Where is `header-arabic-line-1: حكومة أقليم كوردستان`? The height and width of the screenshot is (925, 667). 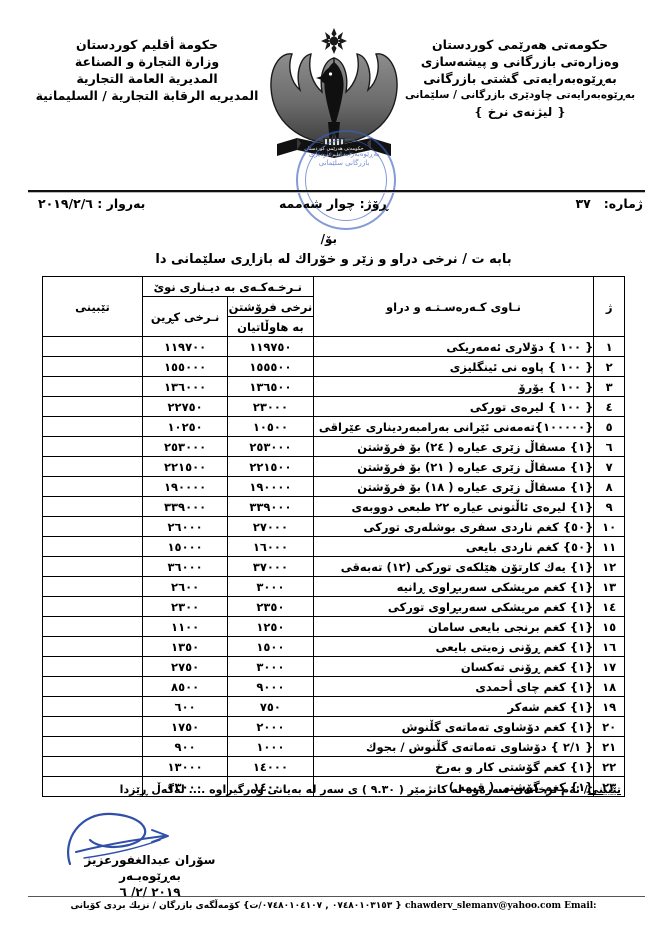 header-arabic-line-1: حكومة أقليم كوردستان is located at coordinates (147, 44).